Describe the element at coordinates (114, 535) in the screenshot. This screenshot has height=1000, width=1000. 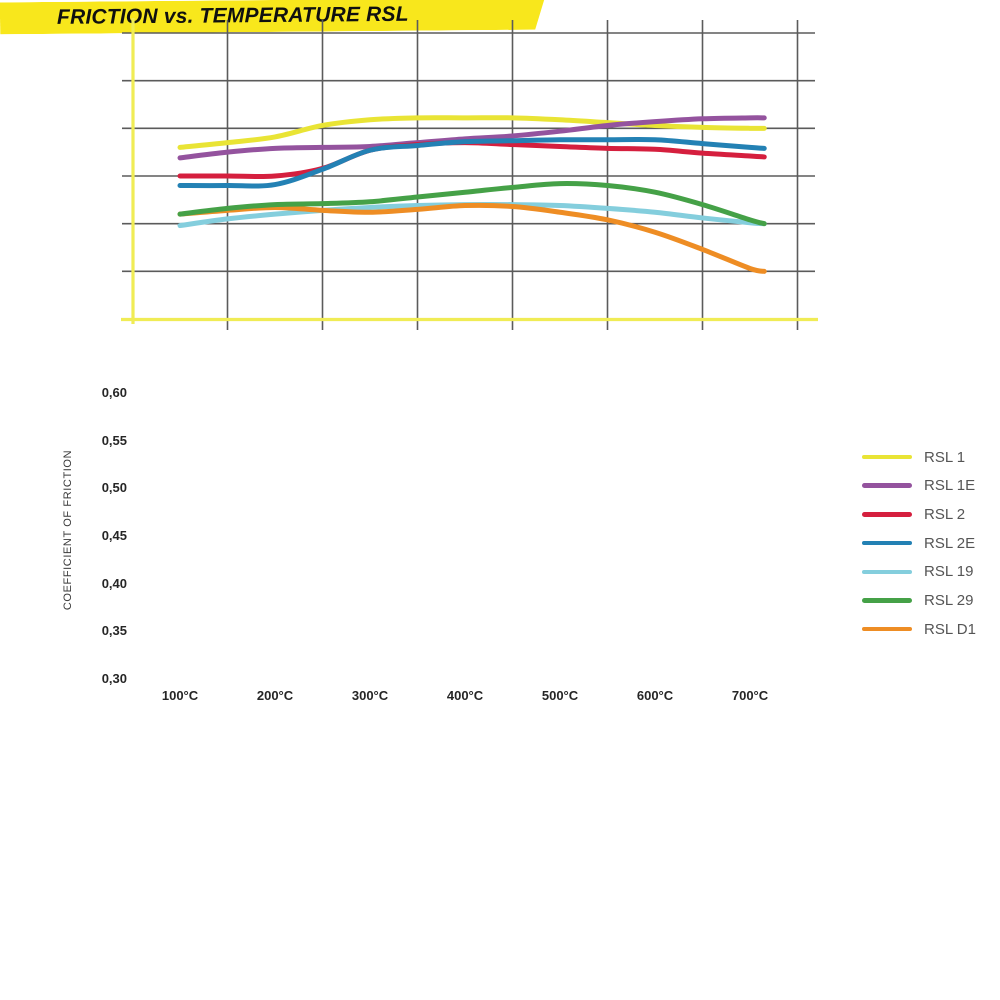
I see `y-tick-label: 0,45` at that location.